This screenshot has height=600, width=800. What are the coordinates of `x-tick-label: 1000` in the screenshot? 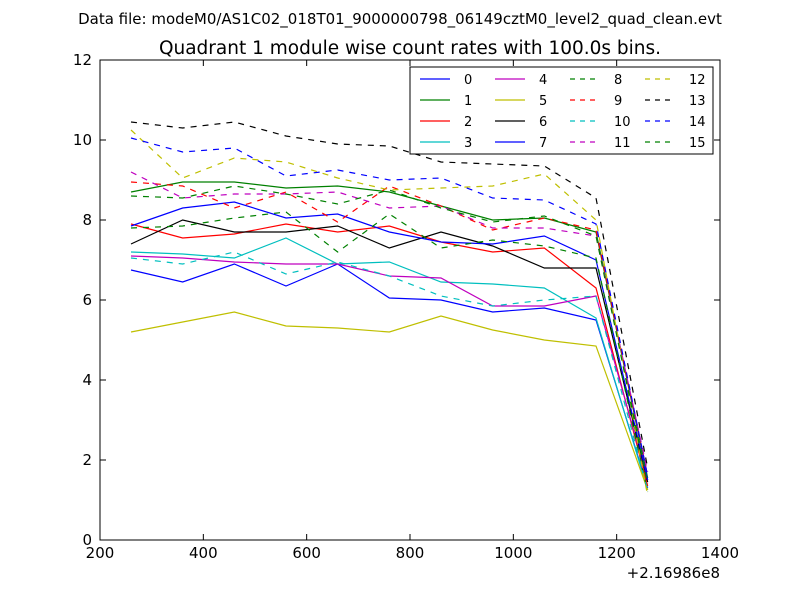 It's located at (513, 553).